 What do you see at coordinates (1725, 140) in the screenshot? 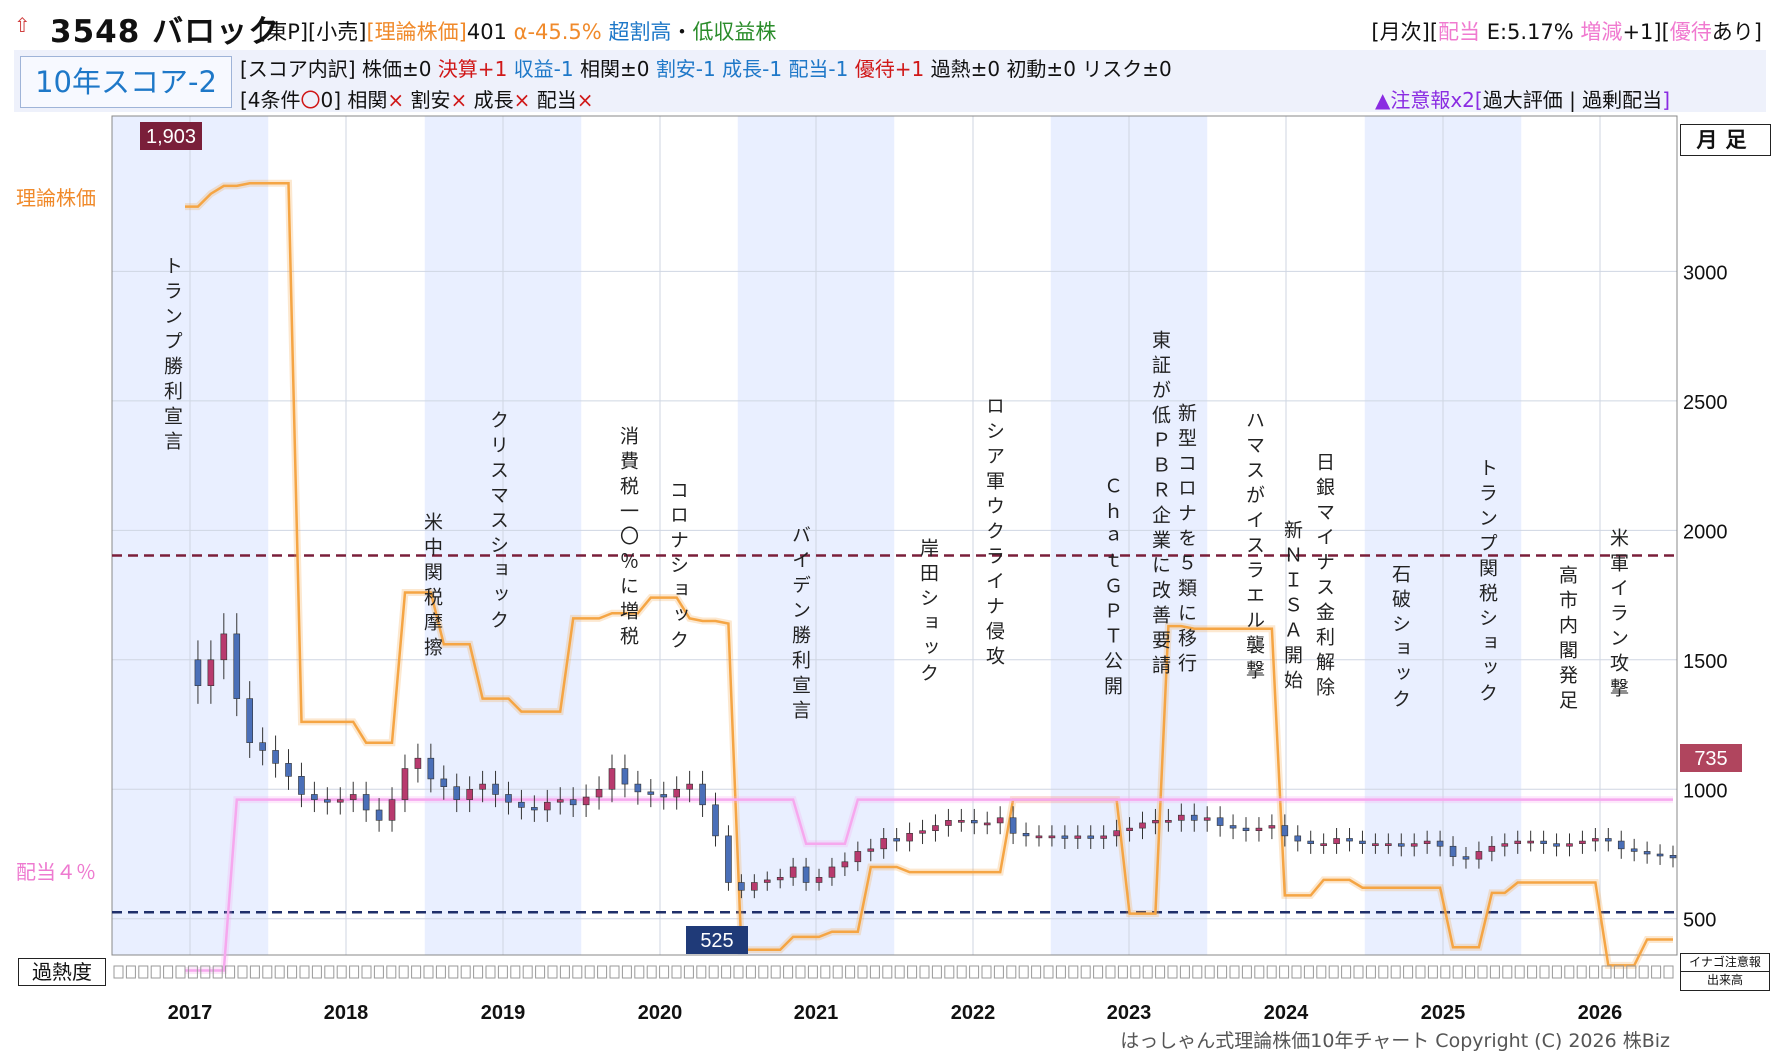
I see `monthly-button: 月足` at bounding box center [1725, 140].